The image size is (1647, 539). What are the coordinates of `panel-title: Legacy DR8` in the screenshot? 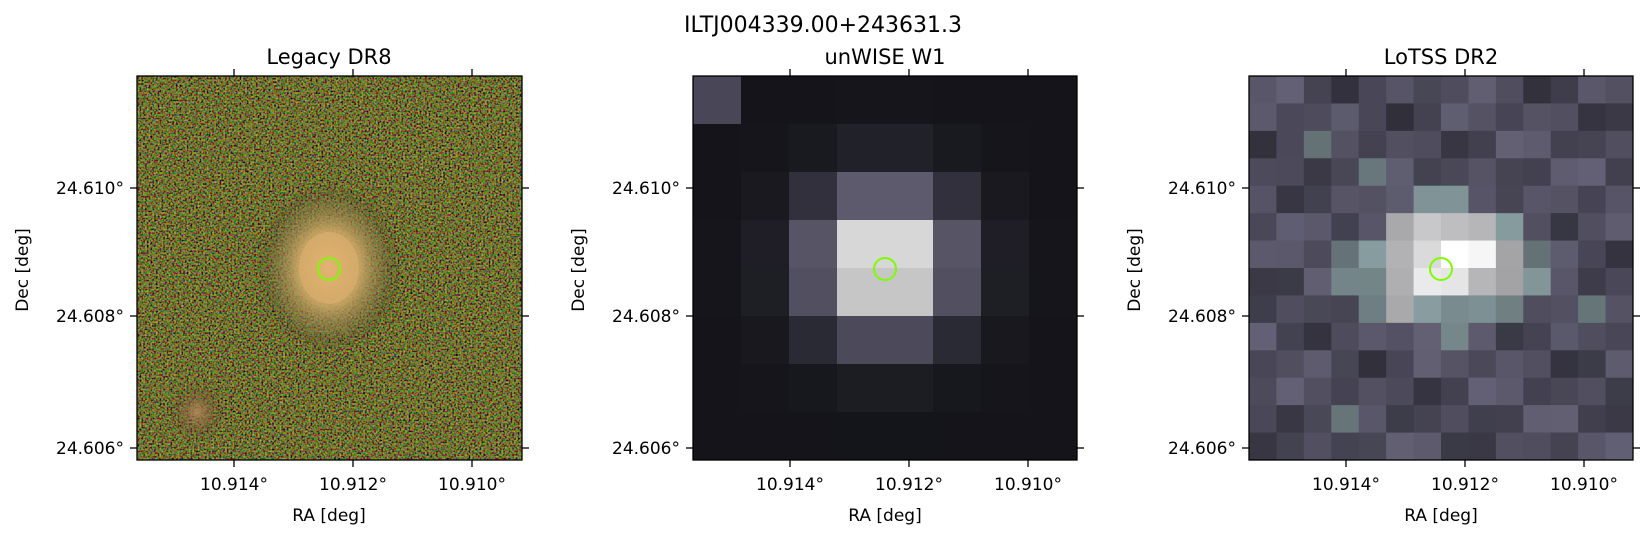 It's located at (328, 57).